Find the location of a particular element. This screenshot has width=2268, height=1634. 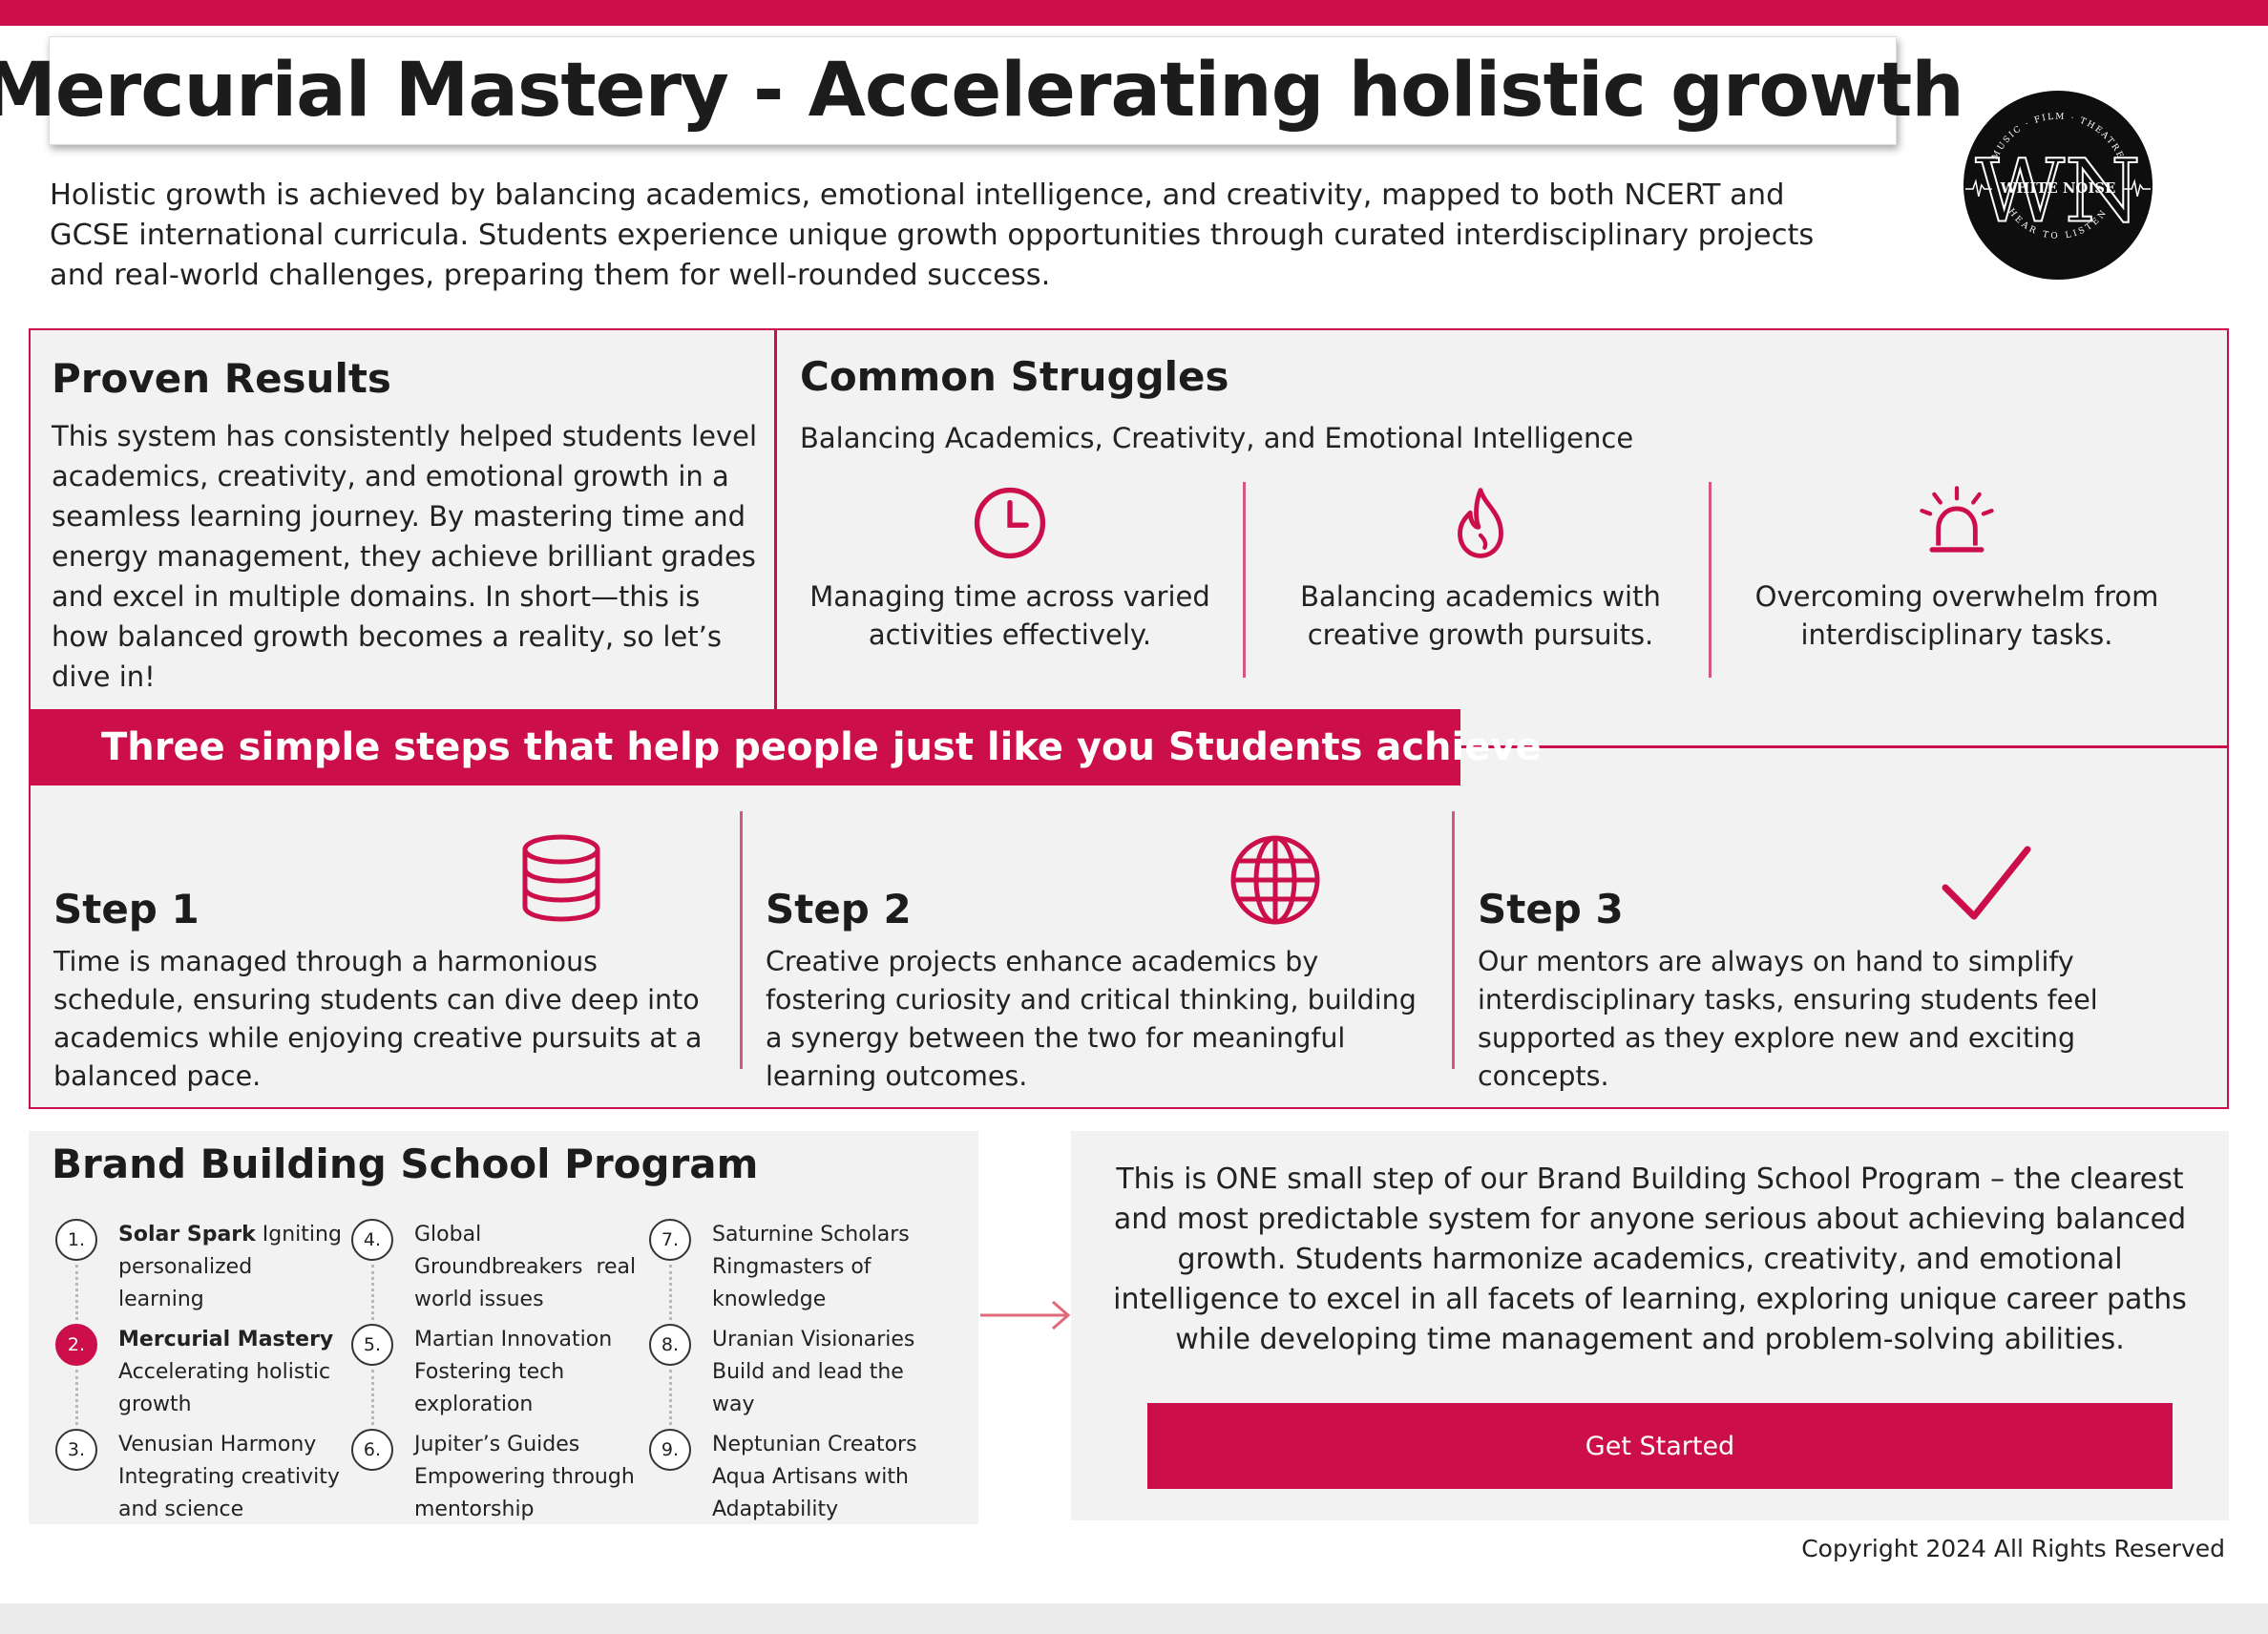

common-struggles-title: Common Struggles is located at coordinates (1015, 376).